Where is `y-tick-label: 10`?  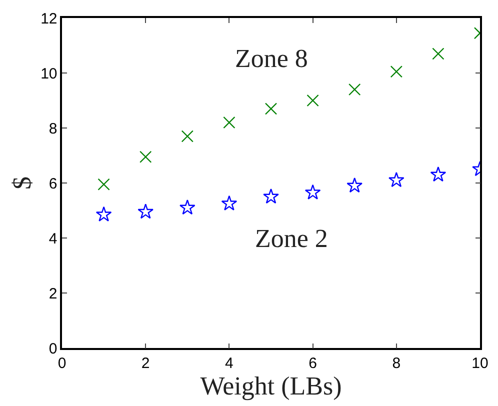
y-tick-label: 10 is located at coordinates (49, 73).